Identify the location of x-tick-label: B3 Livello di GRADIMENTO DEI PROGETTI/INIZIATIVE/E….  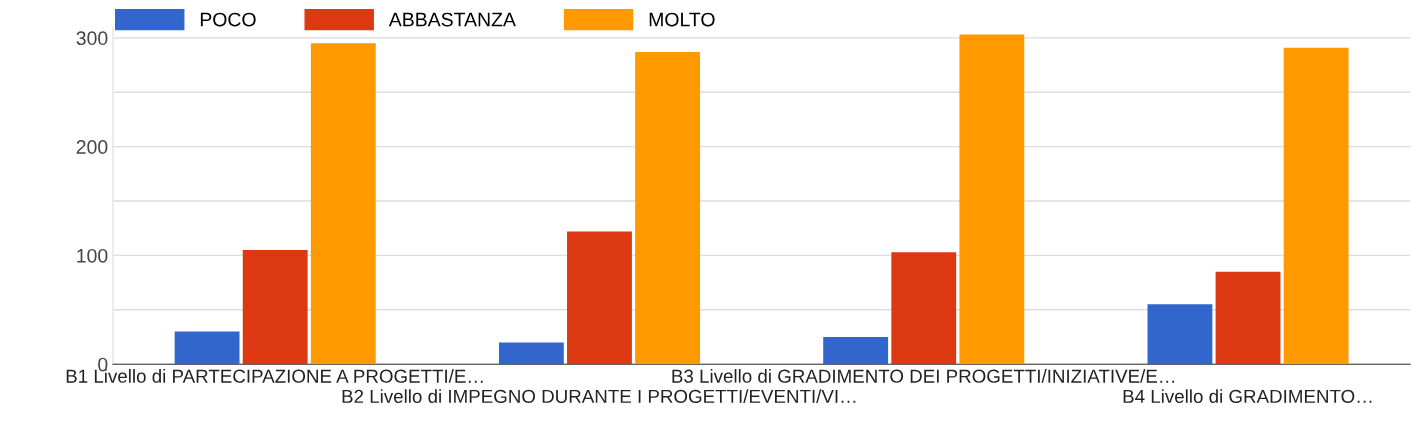
(923, 376).